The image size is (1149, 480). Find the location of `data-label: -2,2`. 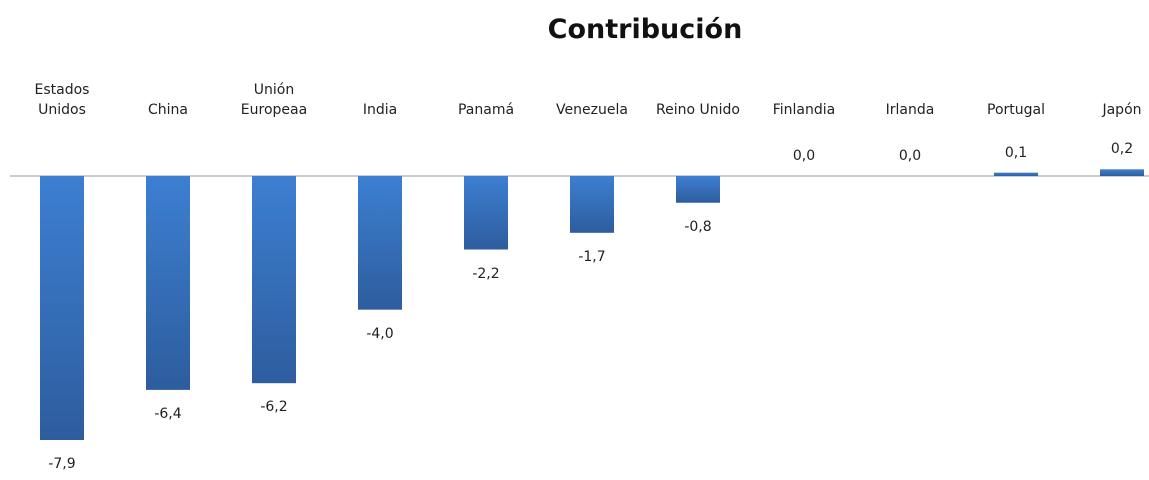

data-label: -2,2 is located at coordinates (486, 273).